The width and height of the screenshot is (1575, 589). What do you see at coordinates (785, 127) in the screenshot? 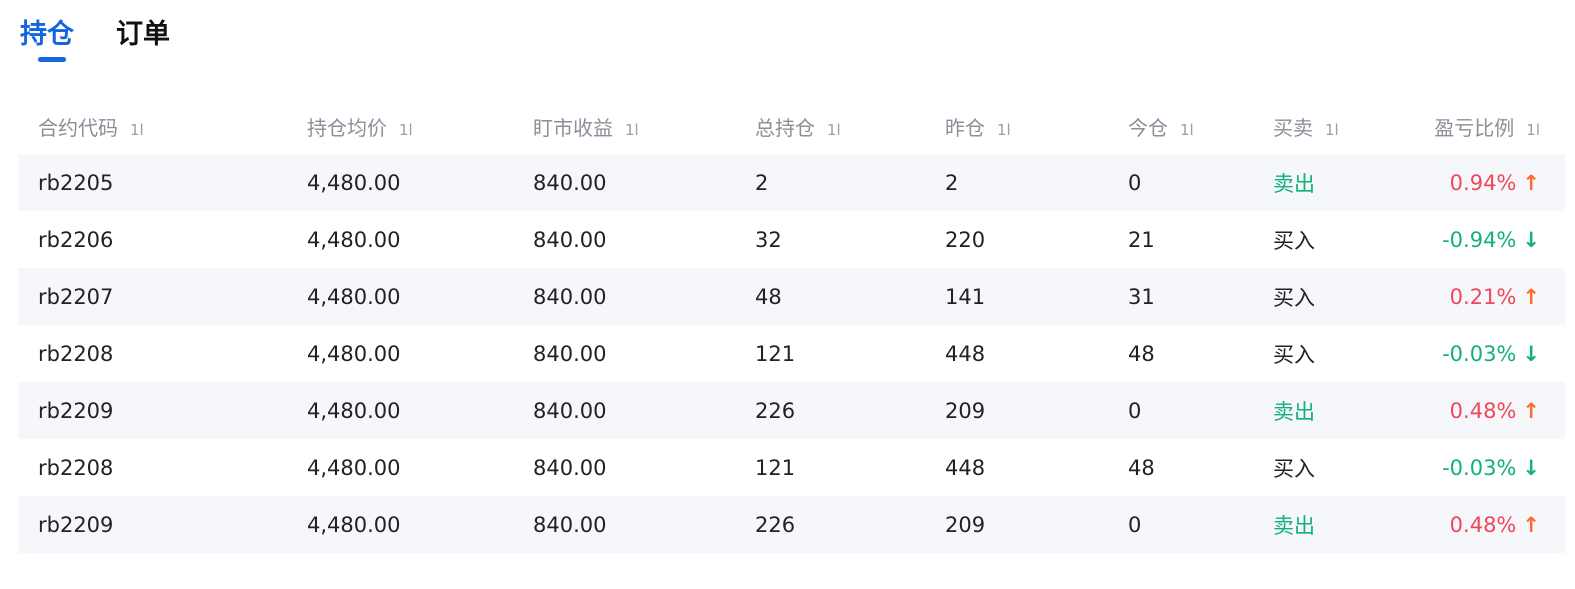
I see `column-label: 总持仓` at bounding box center [785, 127].